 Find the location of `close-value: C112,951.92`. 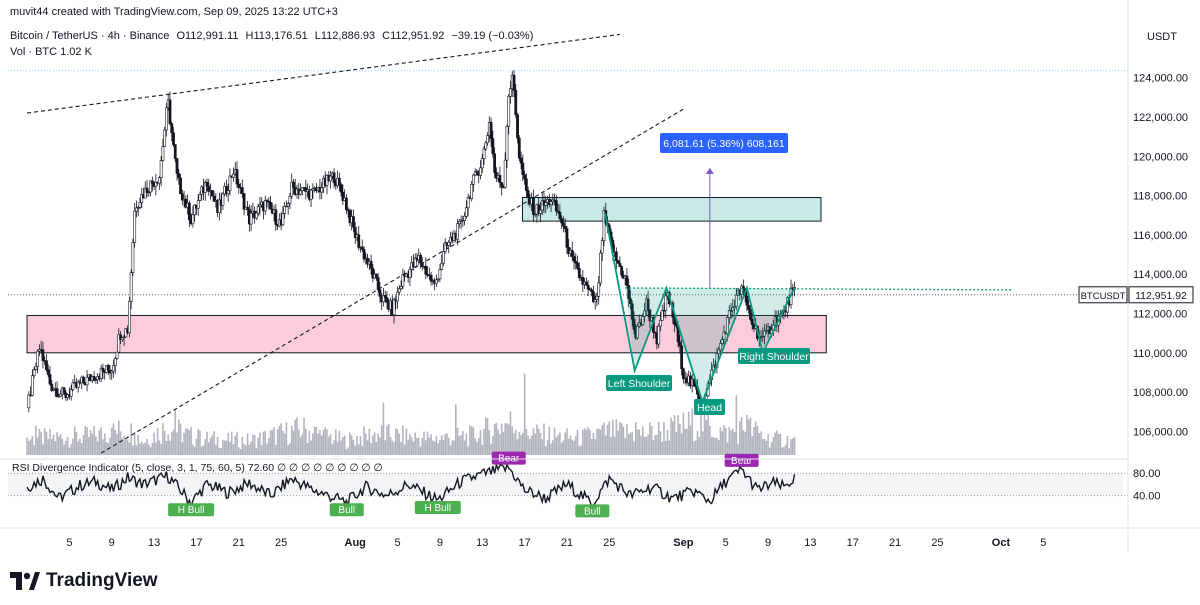

close-value: C112,951.92 is located at coordinates (413, 36).